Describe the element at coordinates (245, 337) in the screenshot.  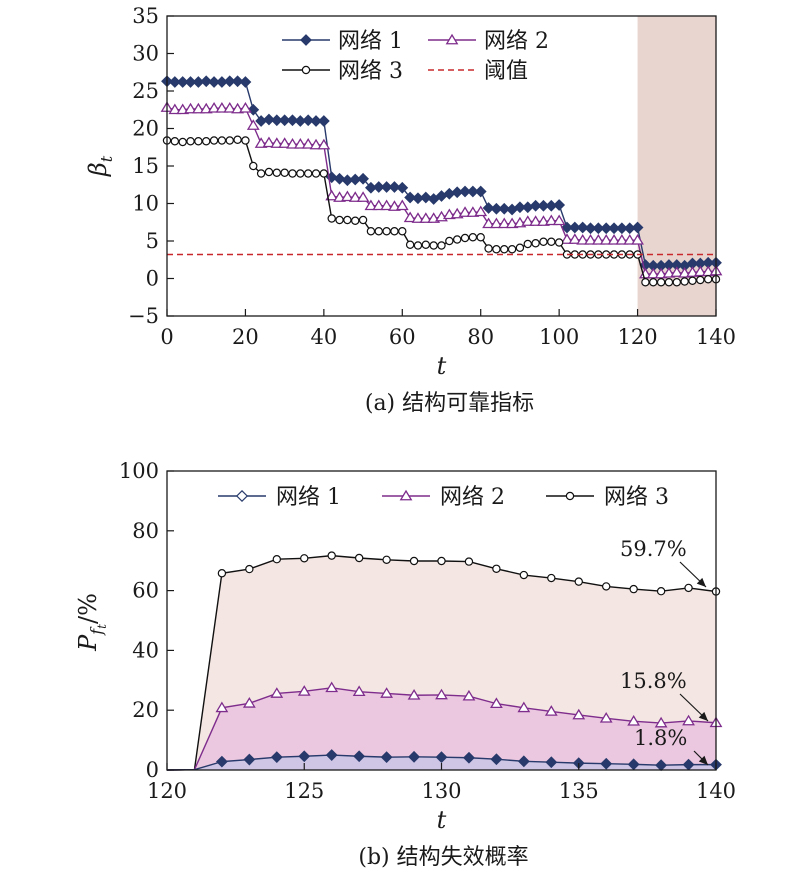
I see `x-tick-label: 20` at that location.